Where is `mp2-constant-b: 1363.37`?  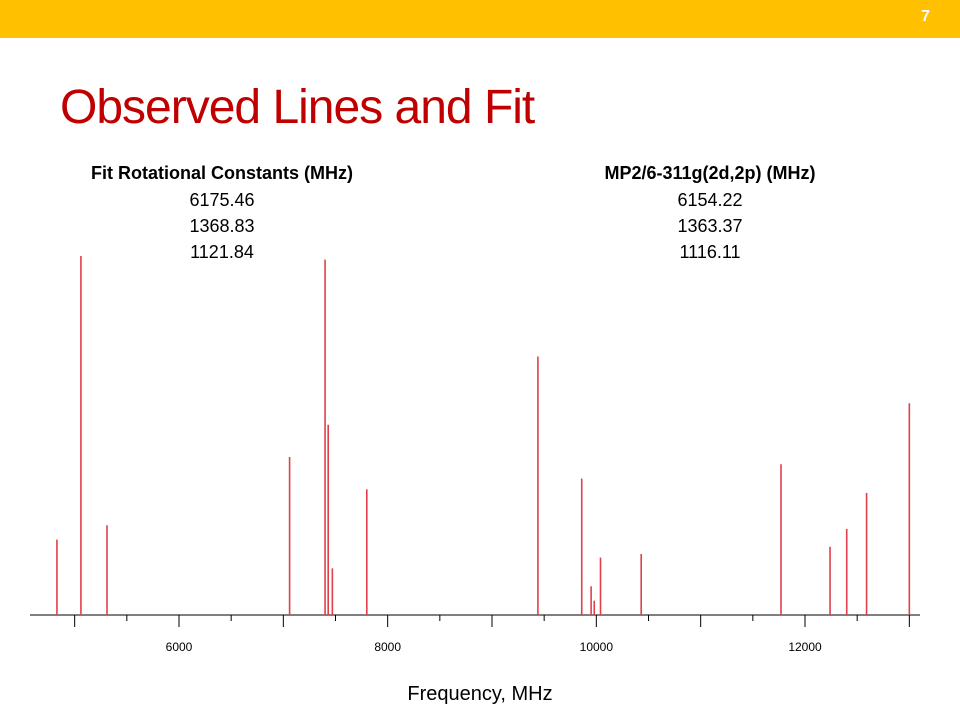
mp2-constant-b: 1363.37 is located at coordinates (710, 226).